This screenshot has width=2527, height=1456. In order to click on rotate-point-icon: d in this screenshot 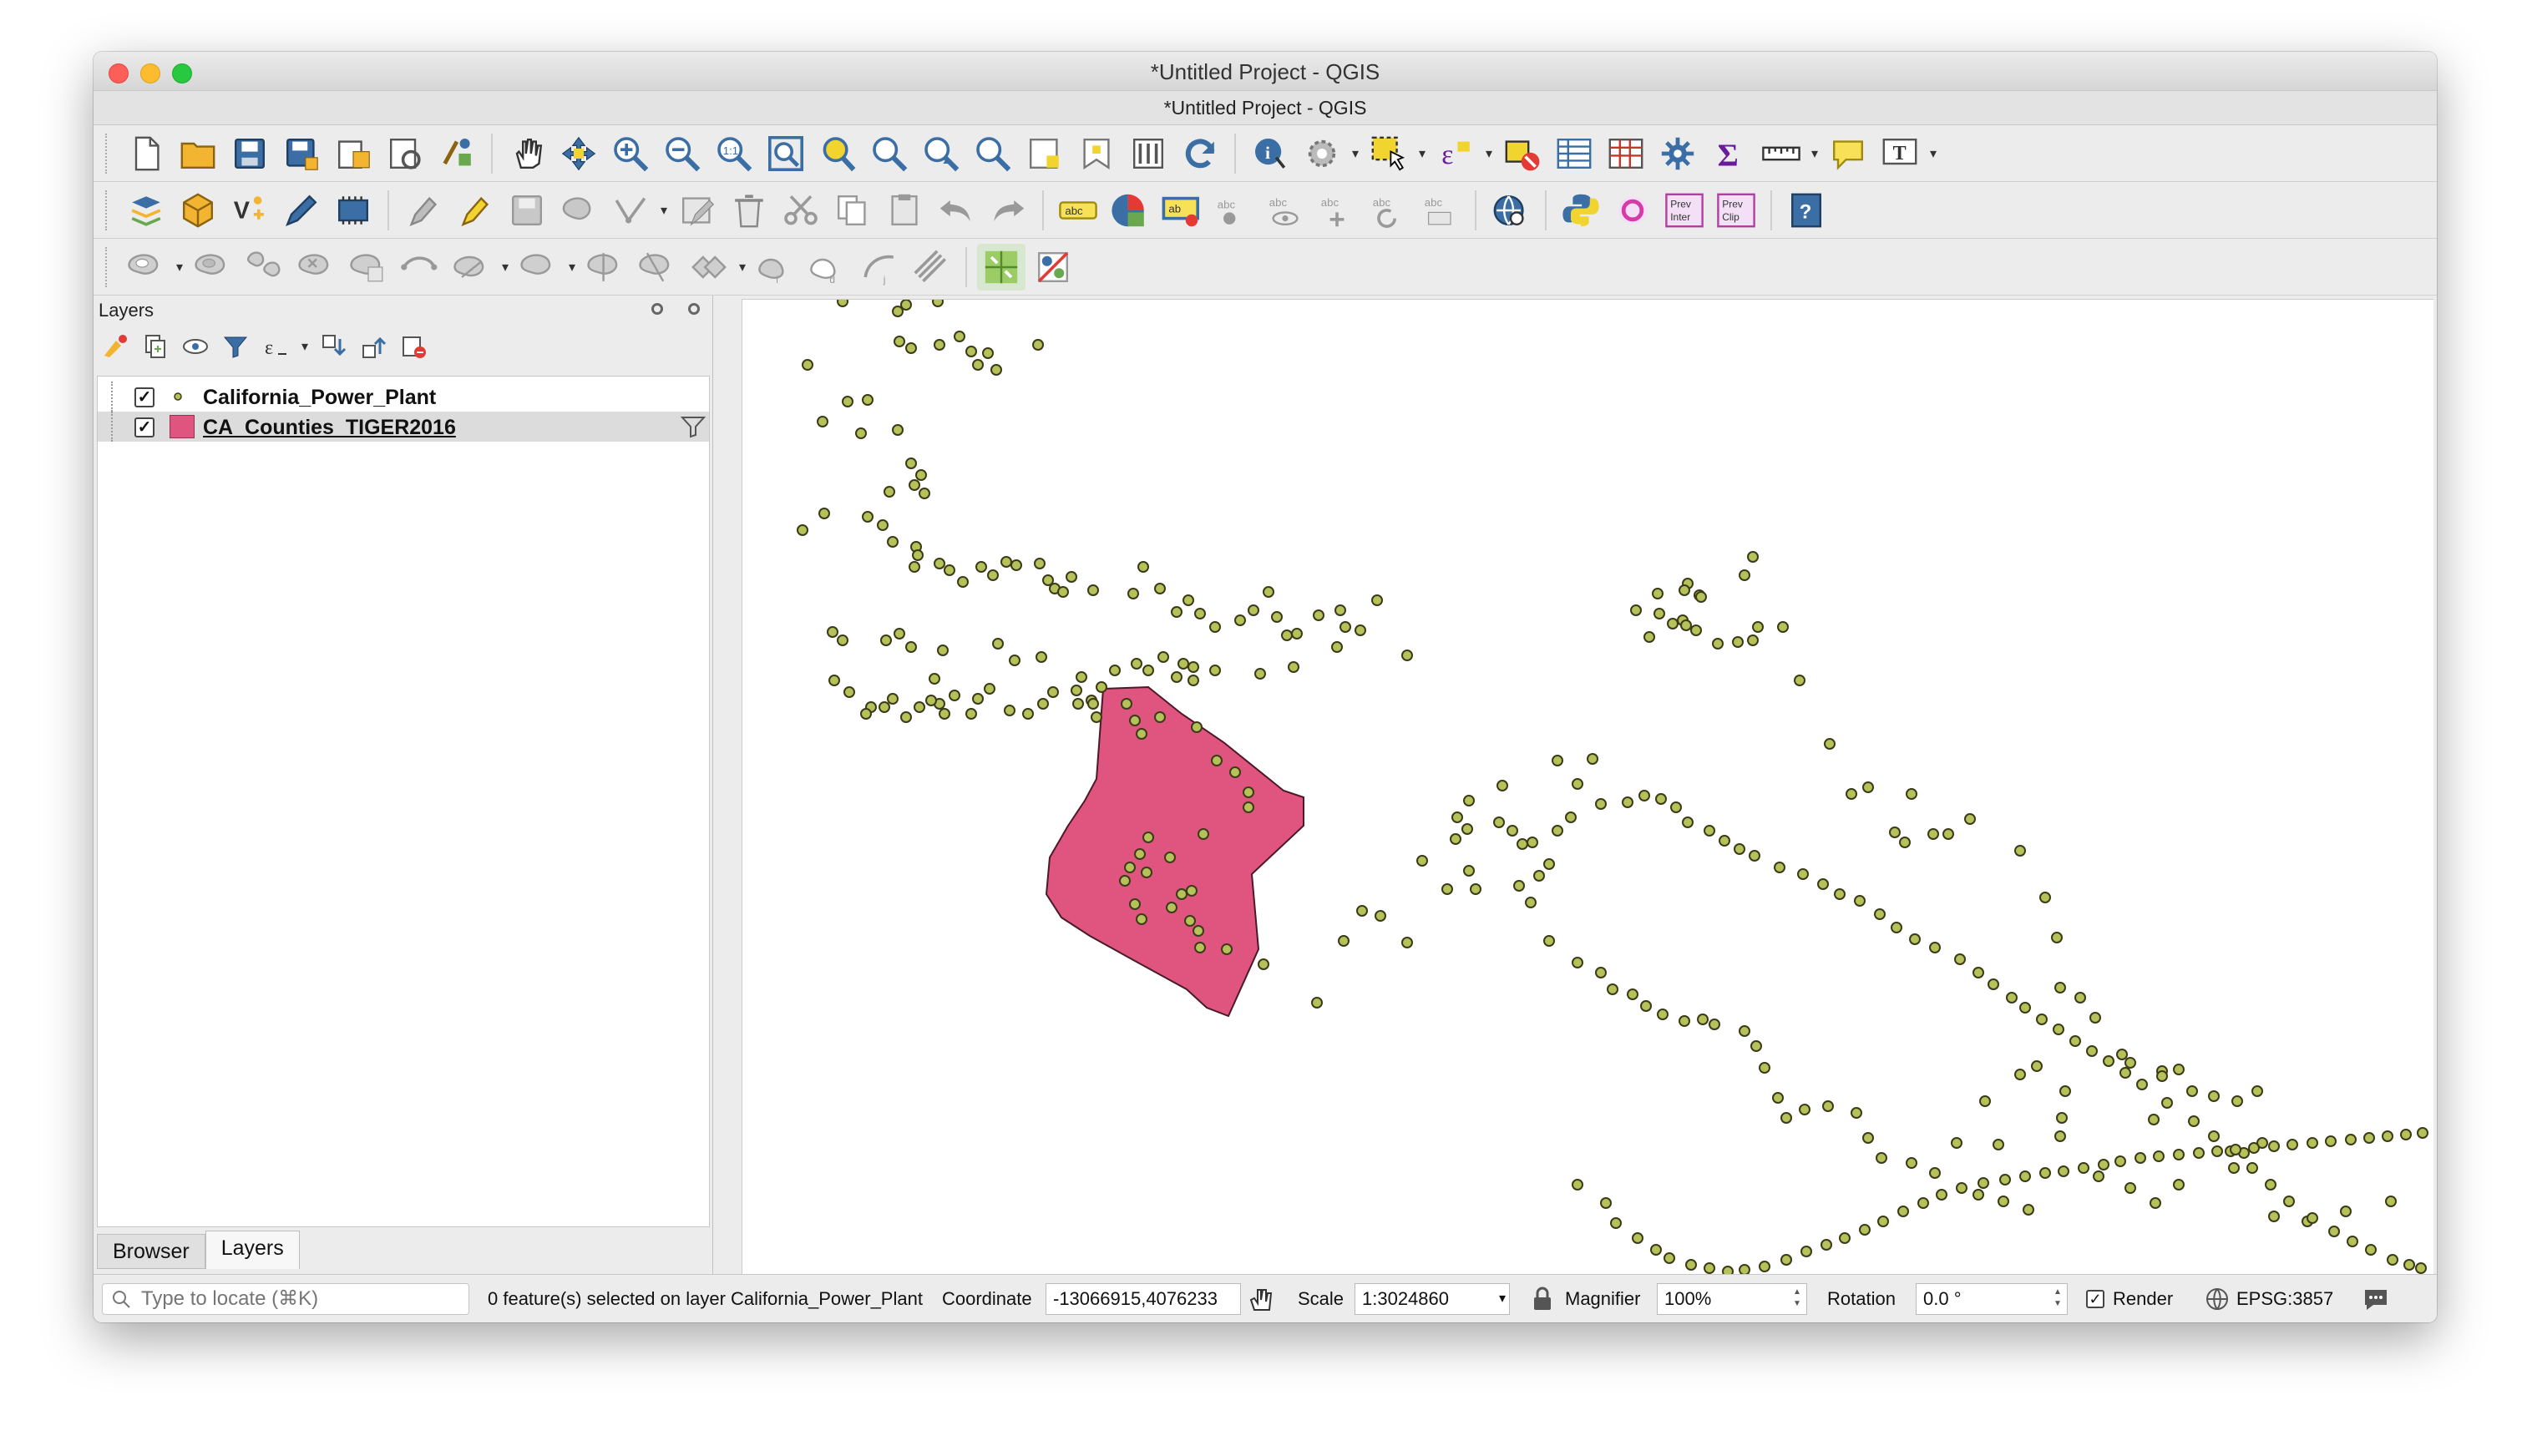, I will do `click(827, 267)`.